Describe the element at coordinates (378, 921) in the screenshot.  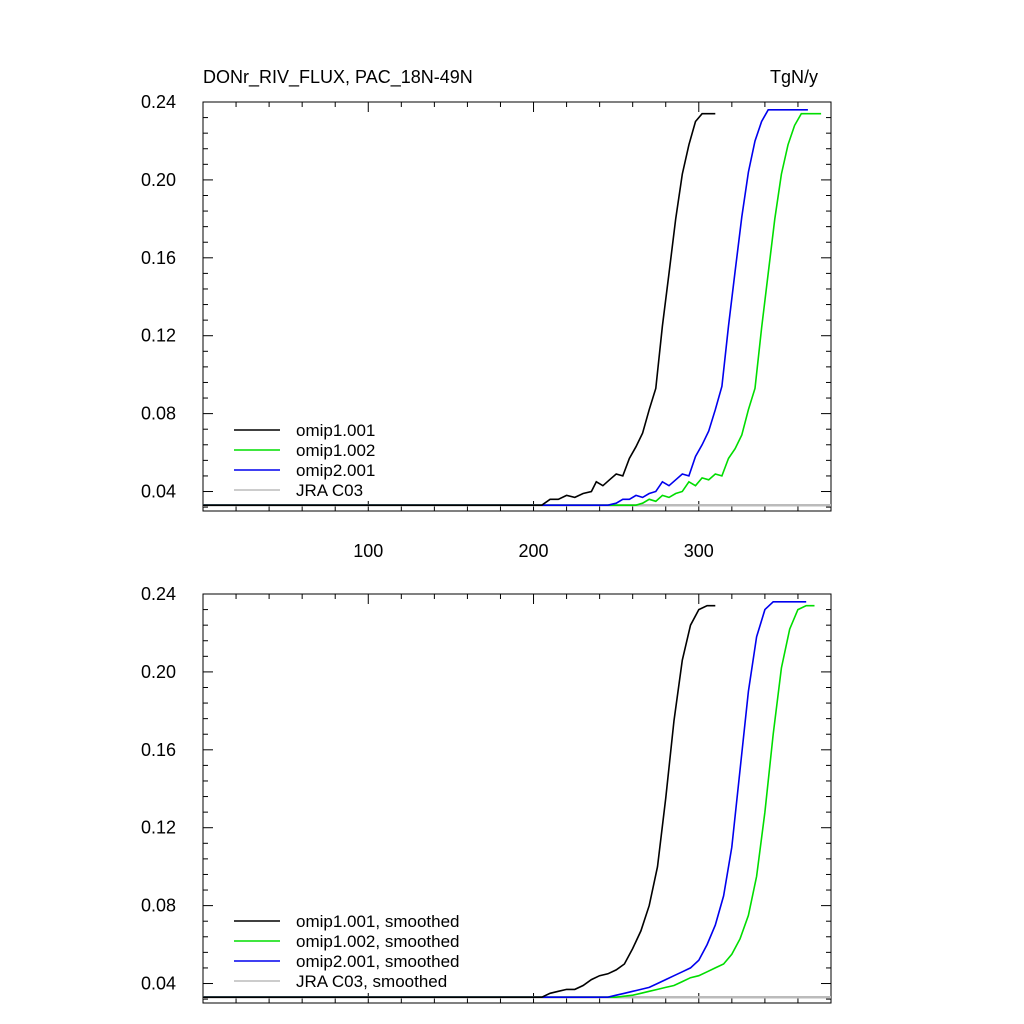
I see `legend-entry: omip1.001, smoothed` at that location.